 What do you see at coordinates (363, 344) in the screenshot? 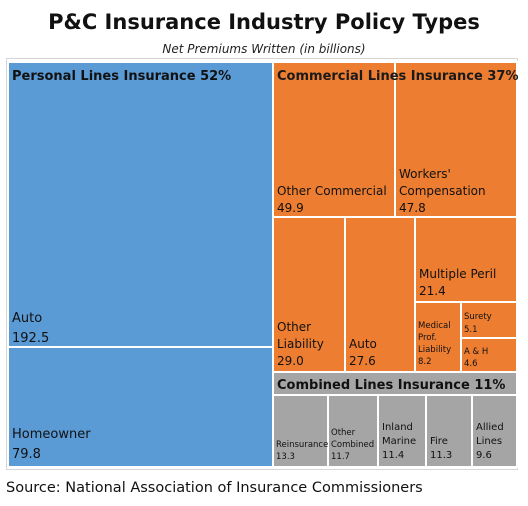
I see `cell-label-commercial-auto: Auto` at bounding box center [363, 344].